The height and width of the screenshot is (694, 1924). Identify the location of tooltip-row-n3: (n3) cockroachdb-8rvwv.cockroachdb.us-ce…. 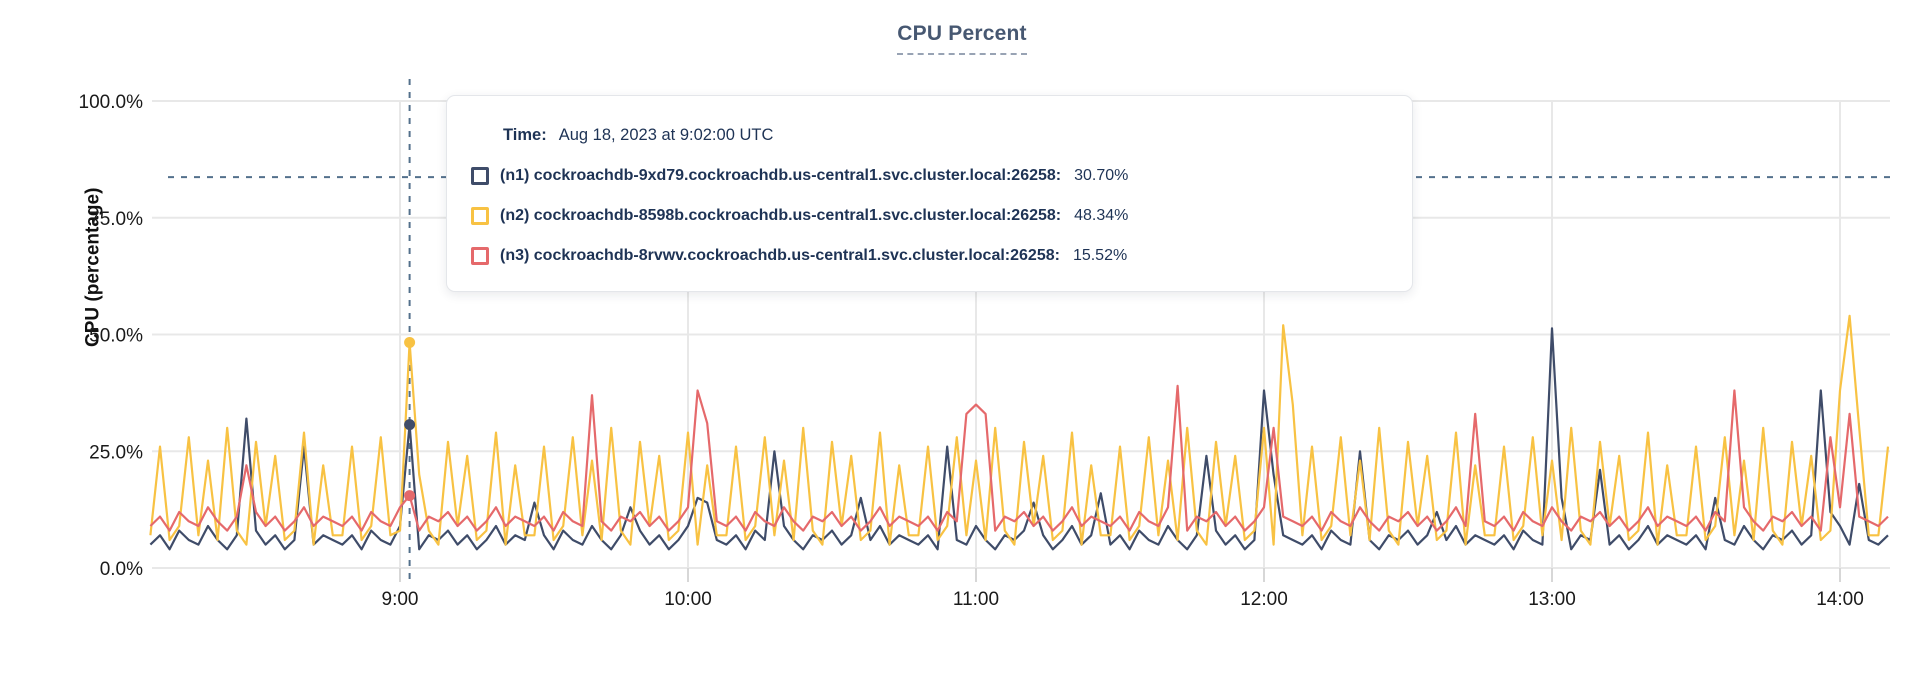
(929, 256).